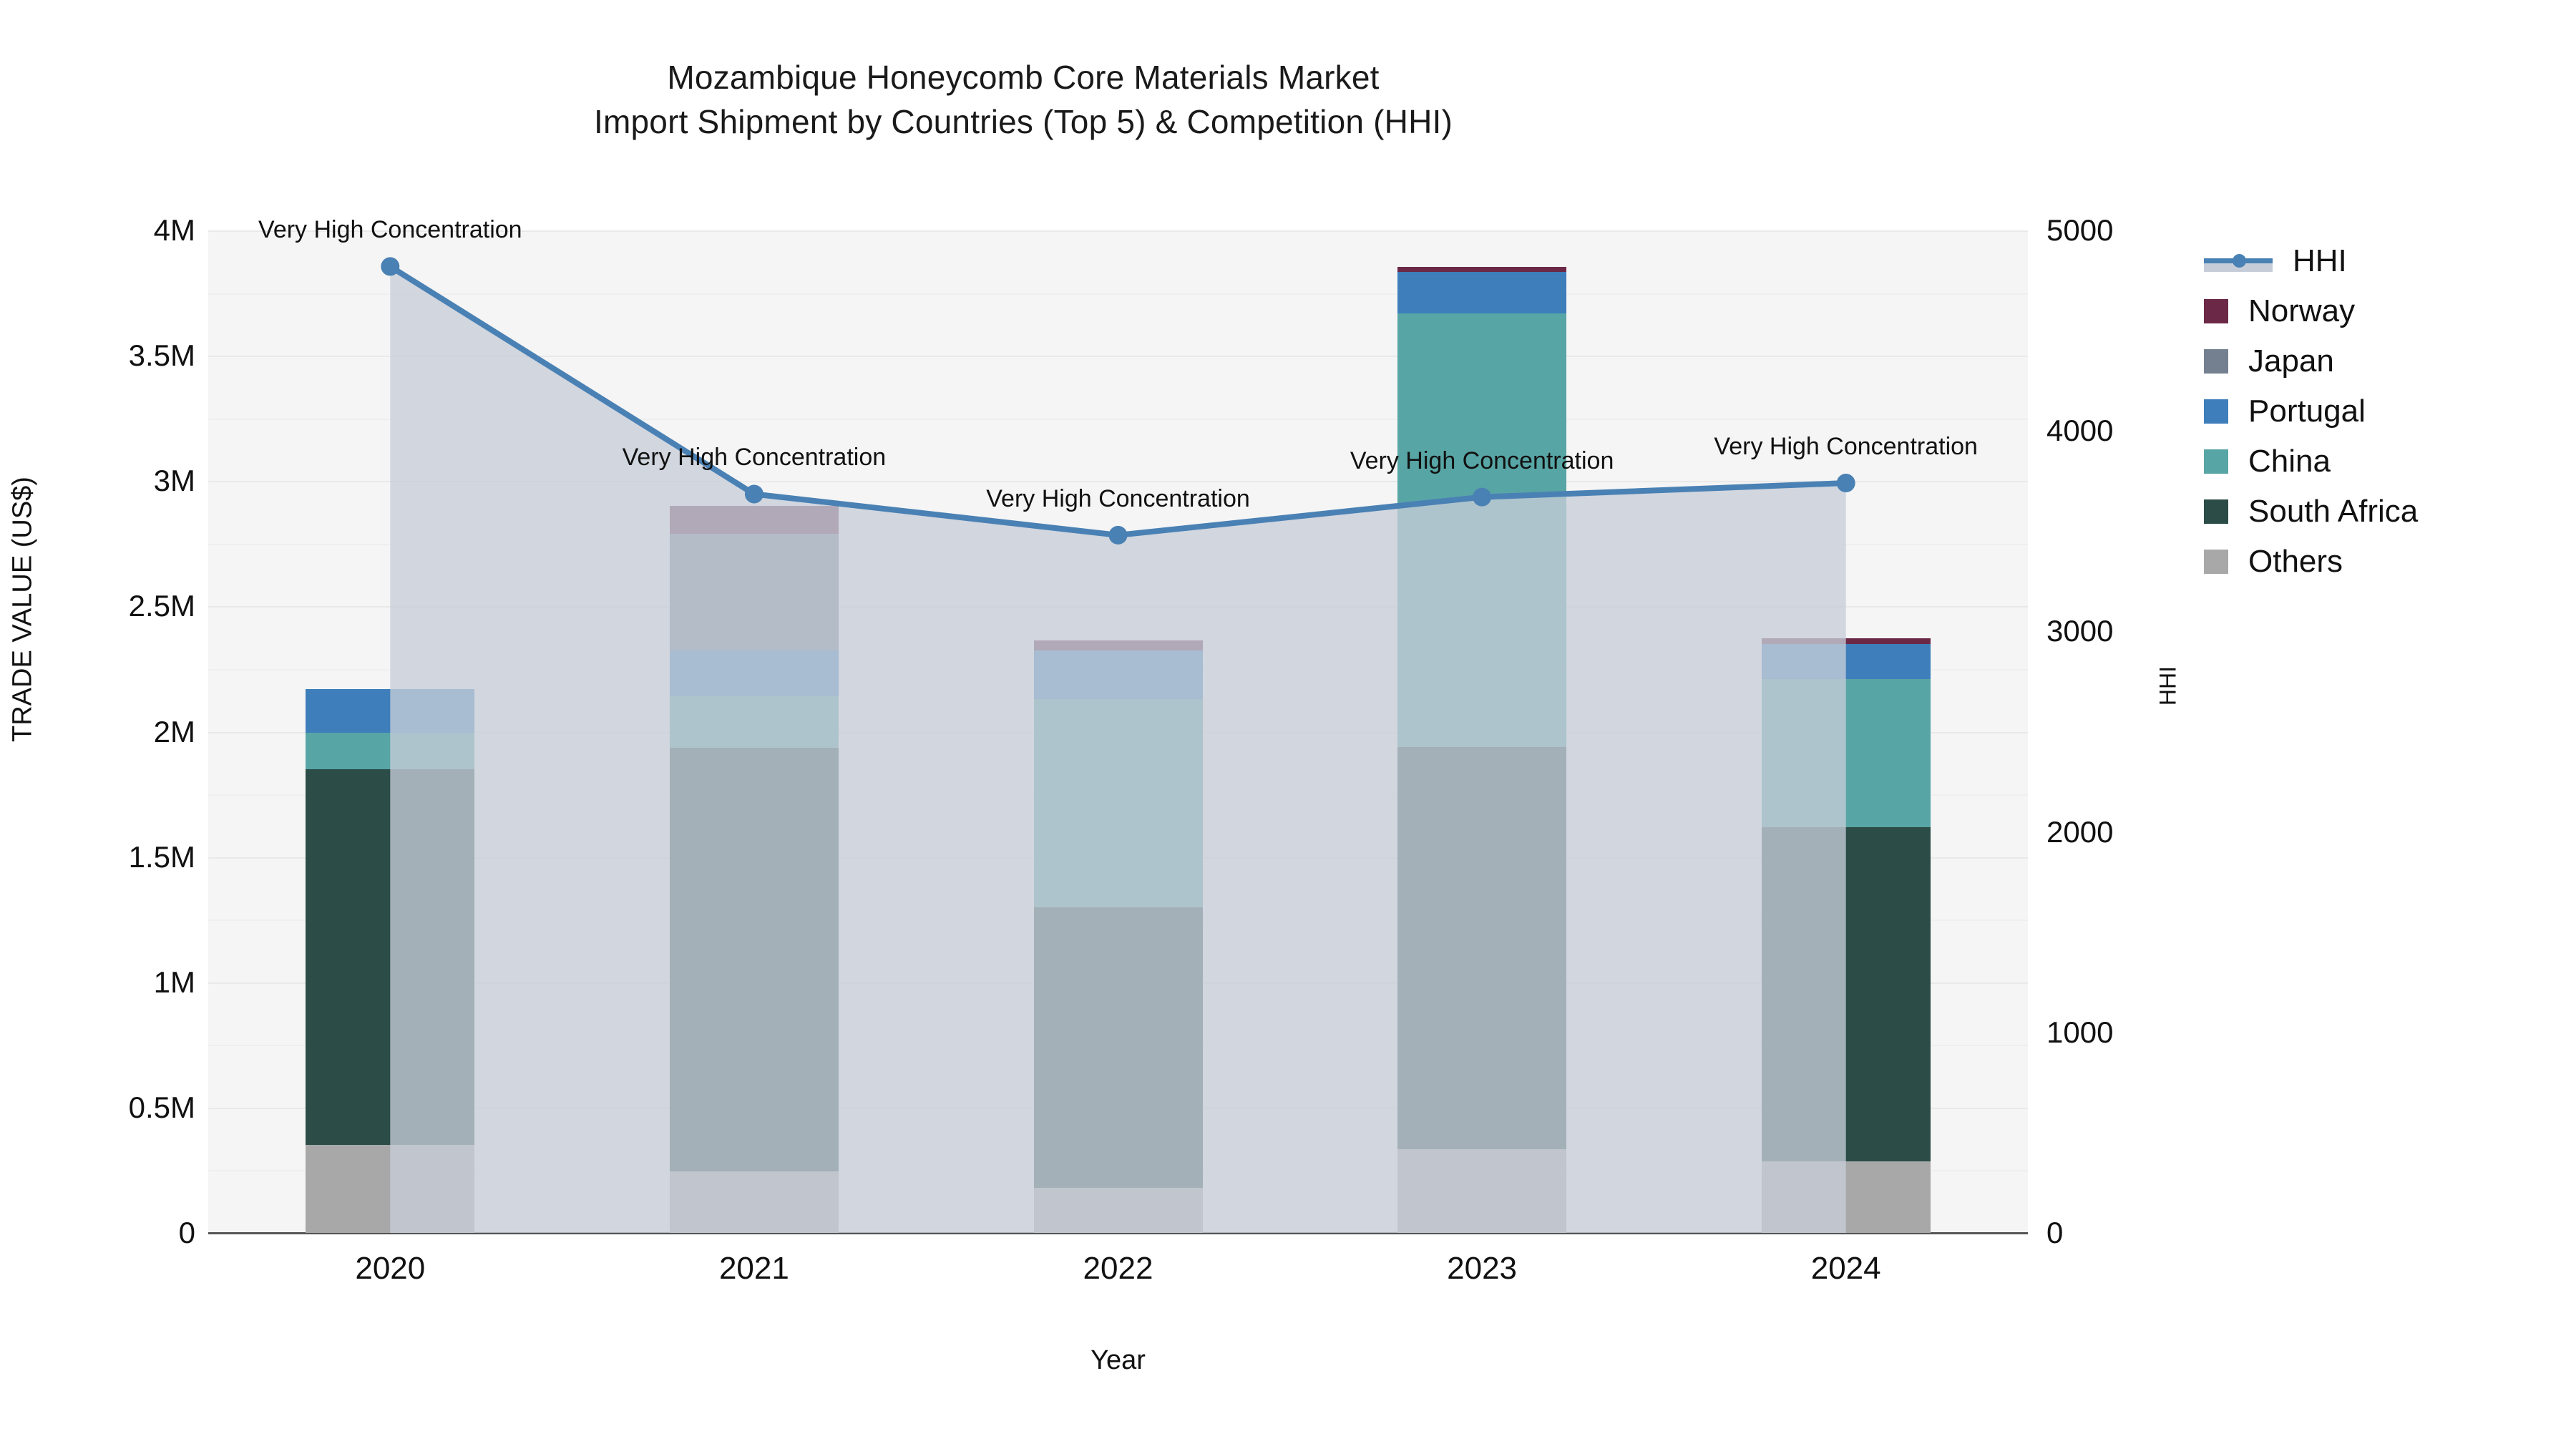 Image resolution: width=2576 pixels, height=1449 pixels. I want to click on x-axis-tick-label: 2024, so click(1845, 1268).